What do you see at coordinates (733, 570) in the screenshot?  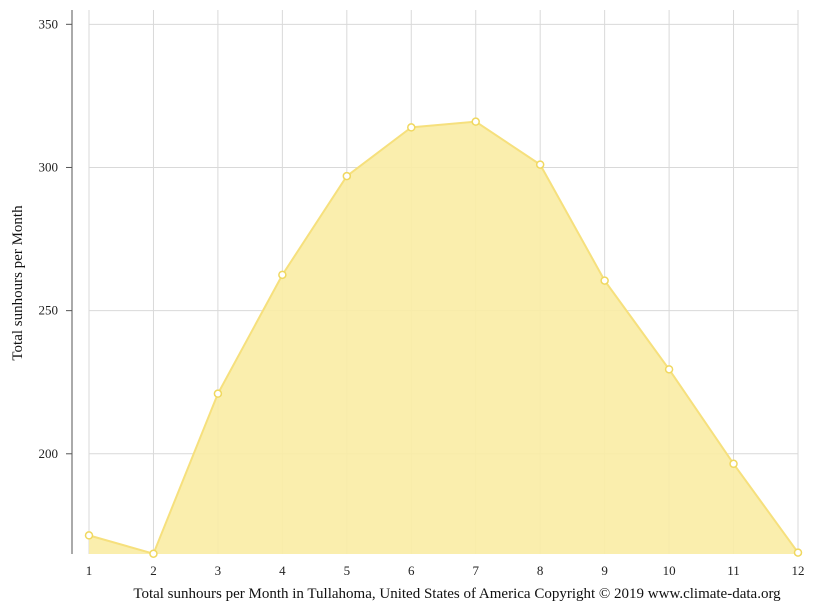 I see `x-tick-label: 11` at bounding box center [733, 570].